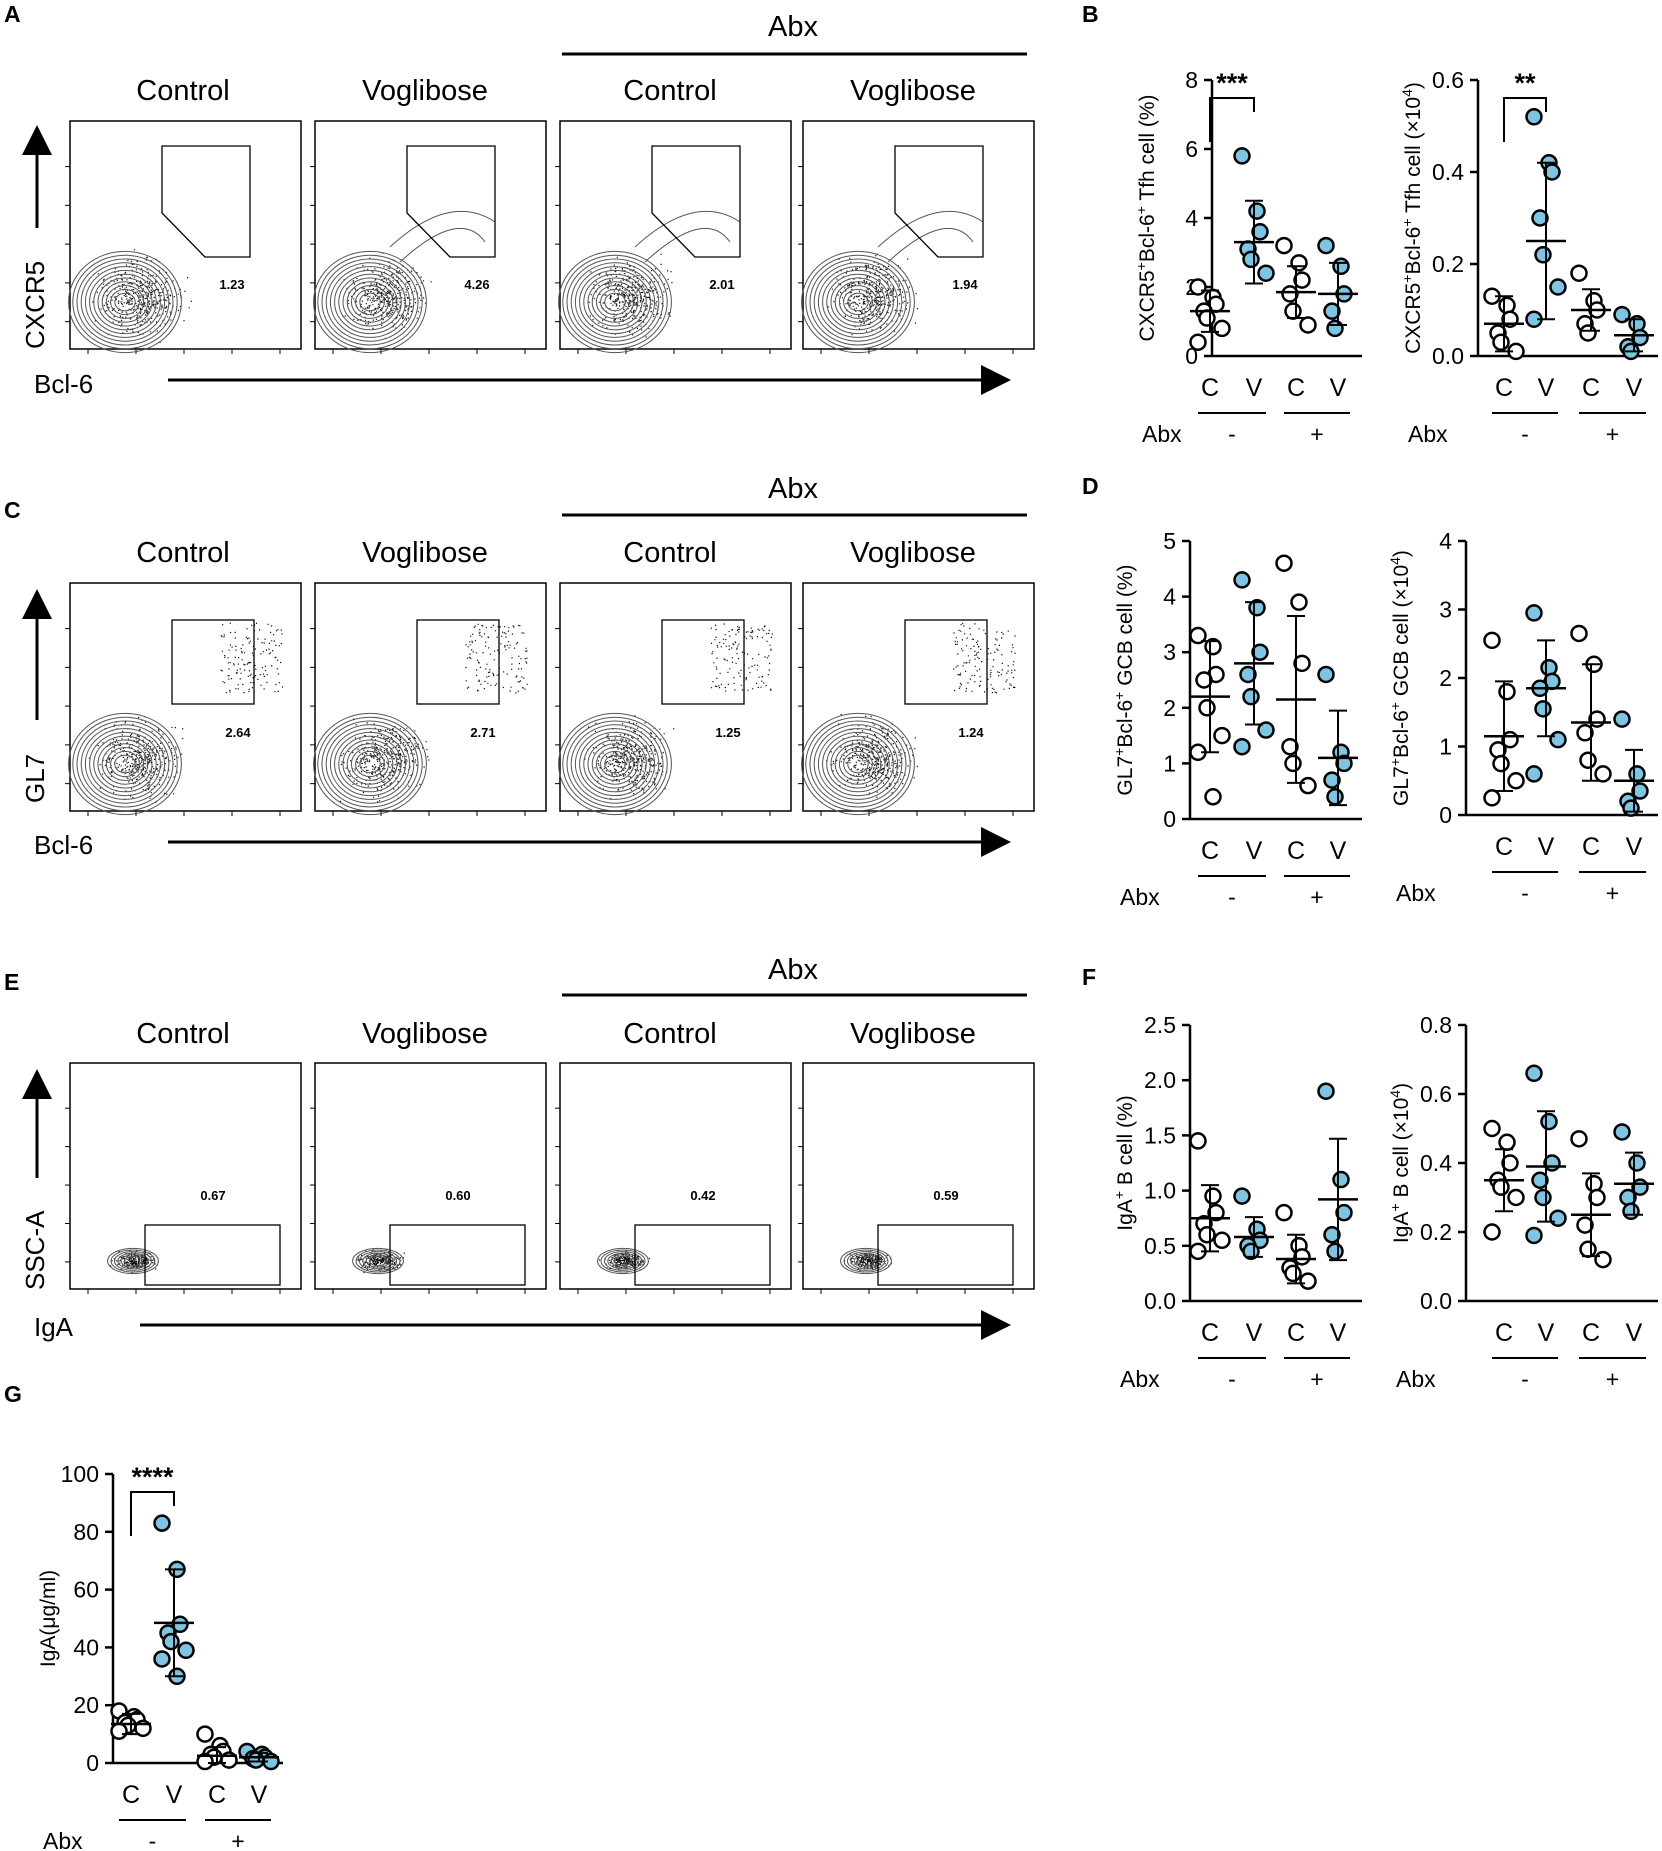  Describe the element at coordinates (1436, 1232) in the screenshot. I see `y-tick-label: 0.2` at that location.